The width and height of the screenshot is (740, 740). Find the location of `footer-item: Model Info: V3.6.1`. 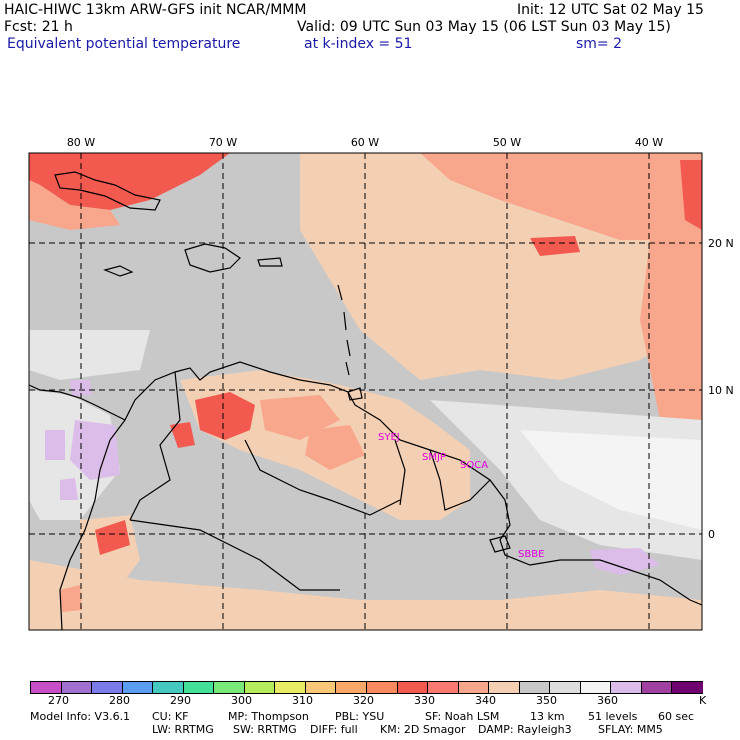

footer-item: Model Info: V3.6.1 is located at coordinates (80, 716).